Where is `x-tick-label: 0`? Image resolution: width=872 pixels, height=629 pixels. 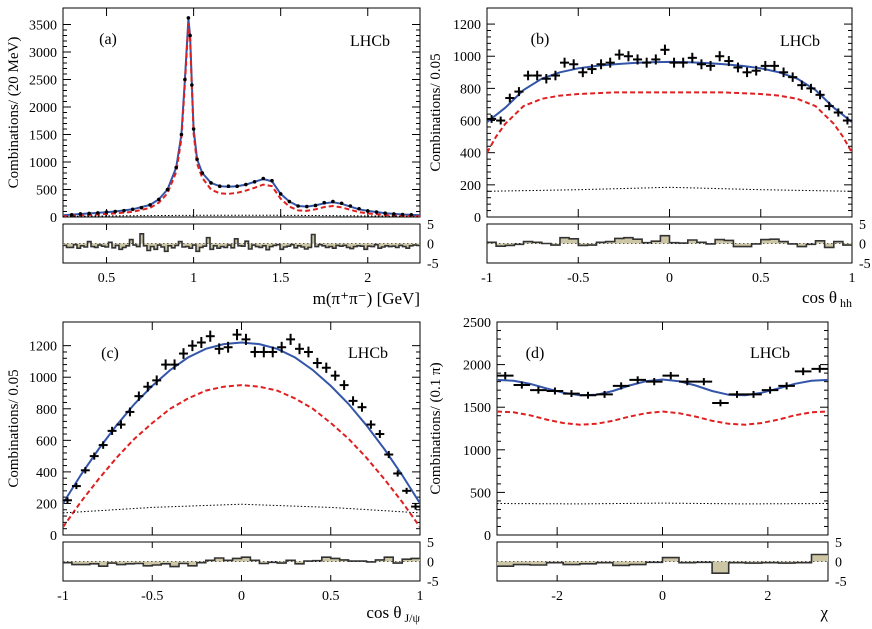
x-tick-label: 0 is located at coordinates (662, 596).